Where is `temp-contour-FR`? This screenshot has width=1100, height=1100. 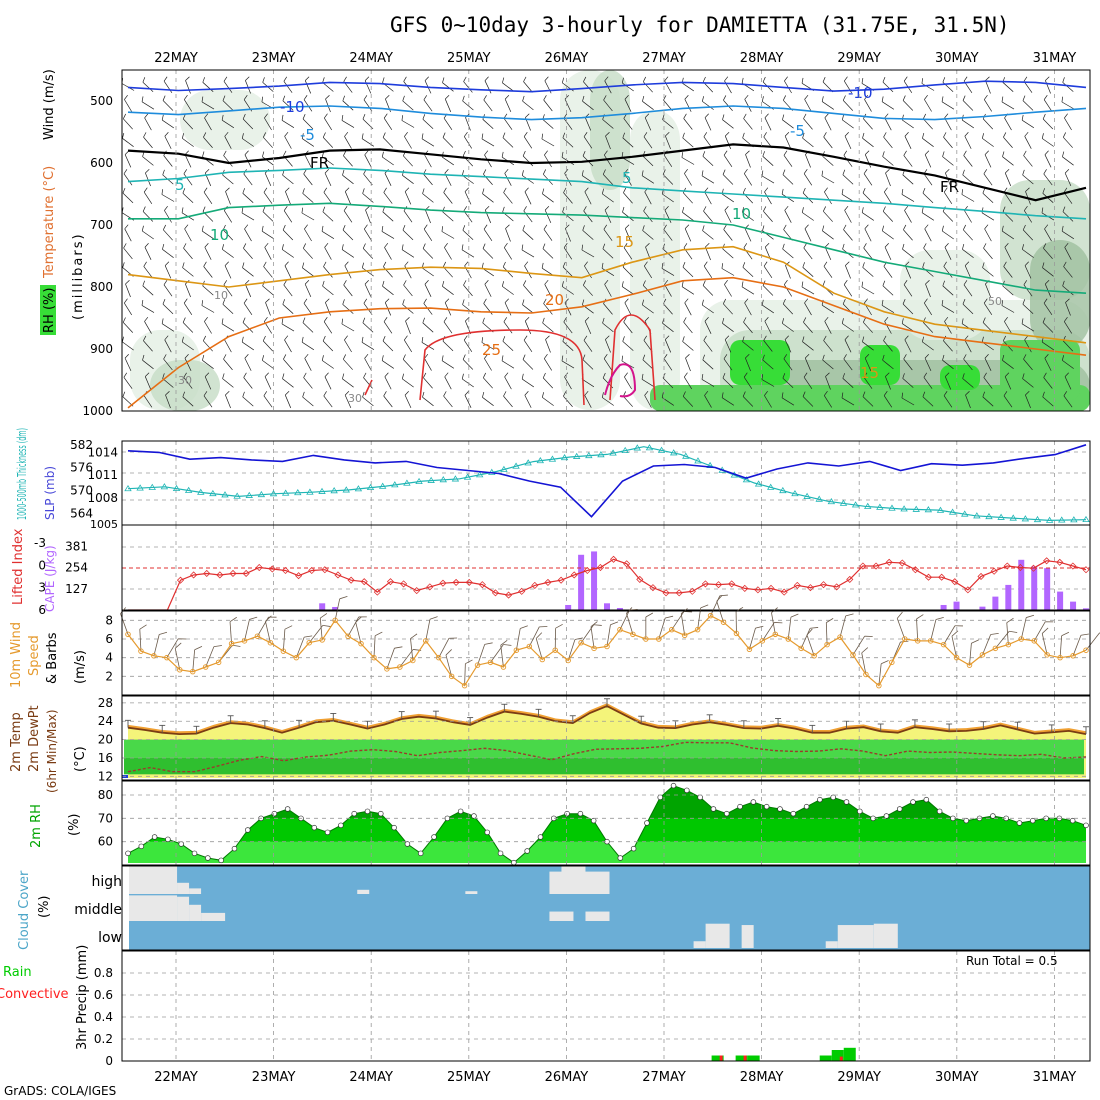
temp-contour-FR is located at coordinates (607, 172).